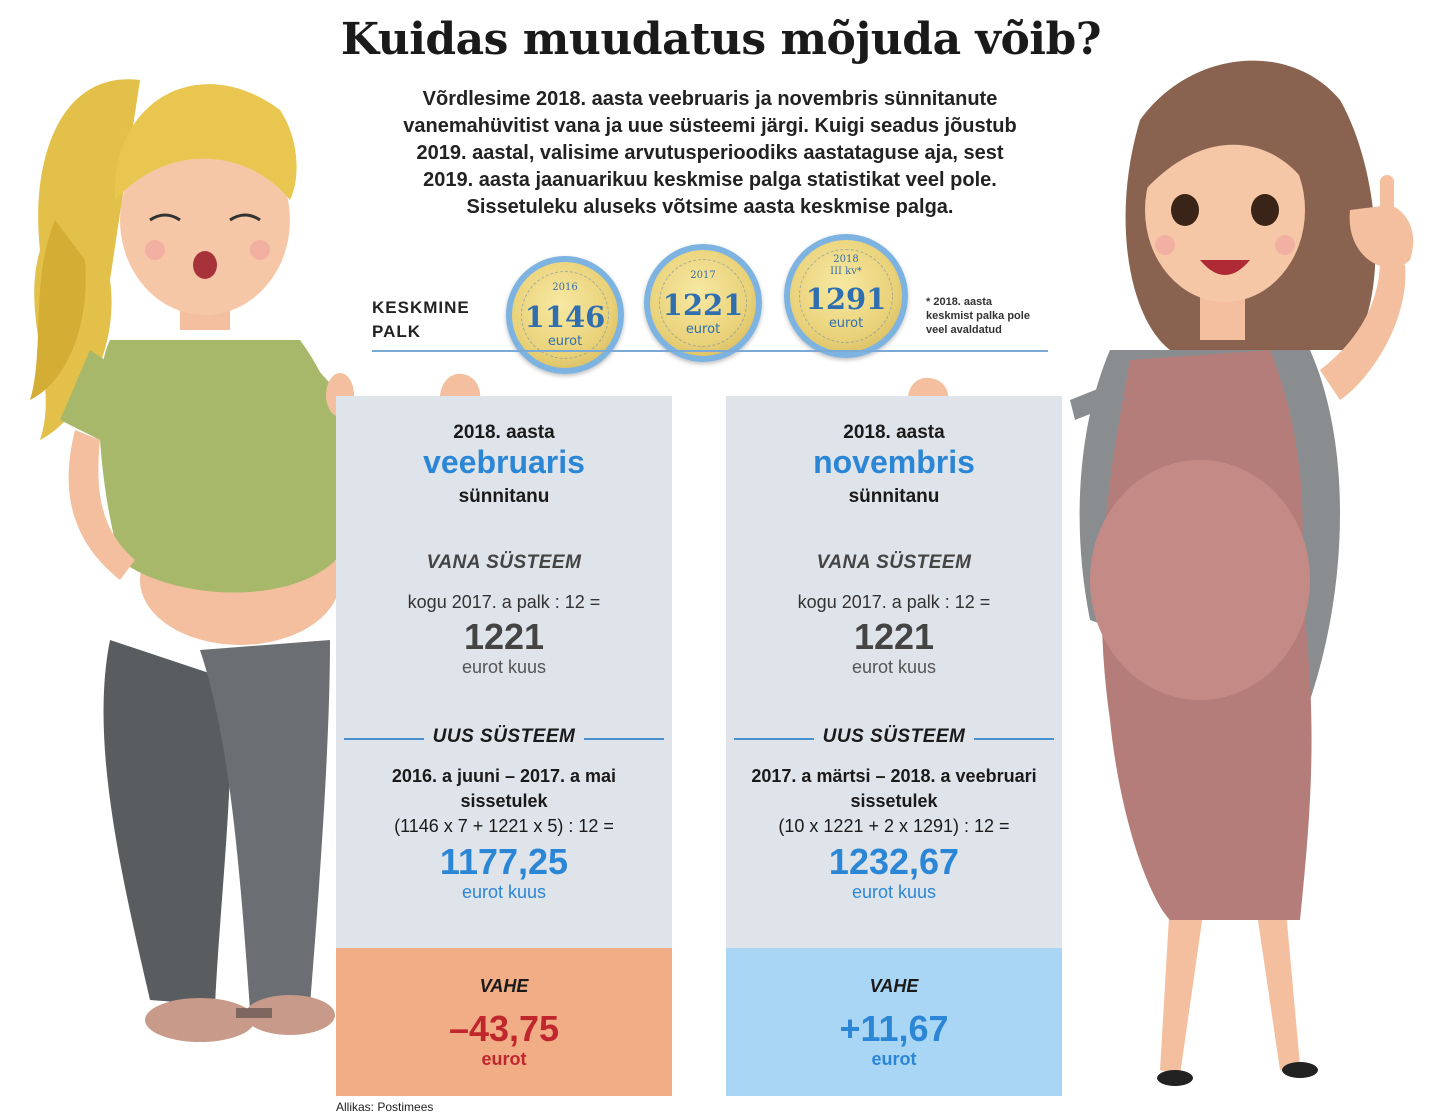 The image size is (1442, 1120). Describe the element at coordinates (710, 351) in the screenshot. I see `salary-divider` at that location.